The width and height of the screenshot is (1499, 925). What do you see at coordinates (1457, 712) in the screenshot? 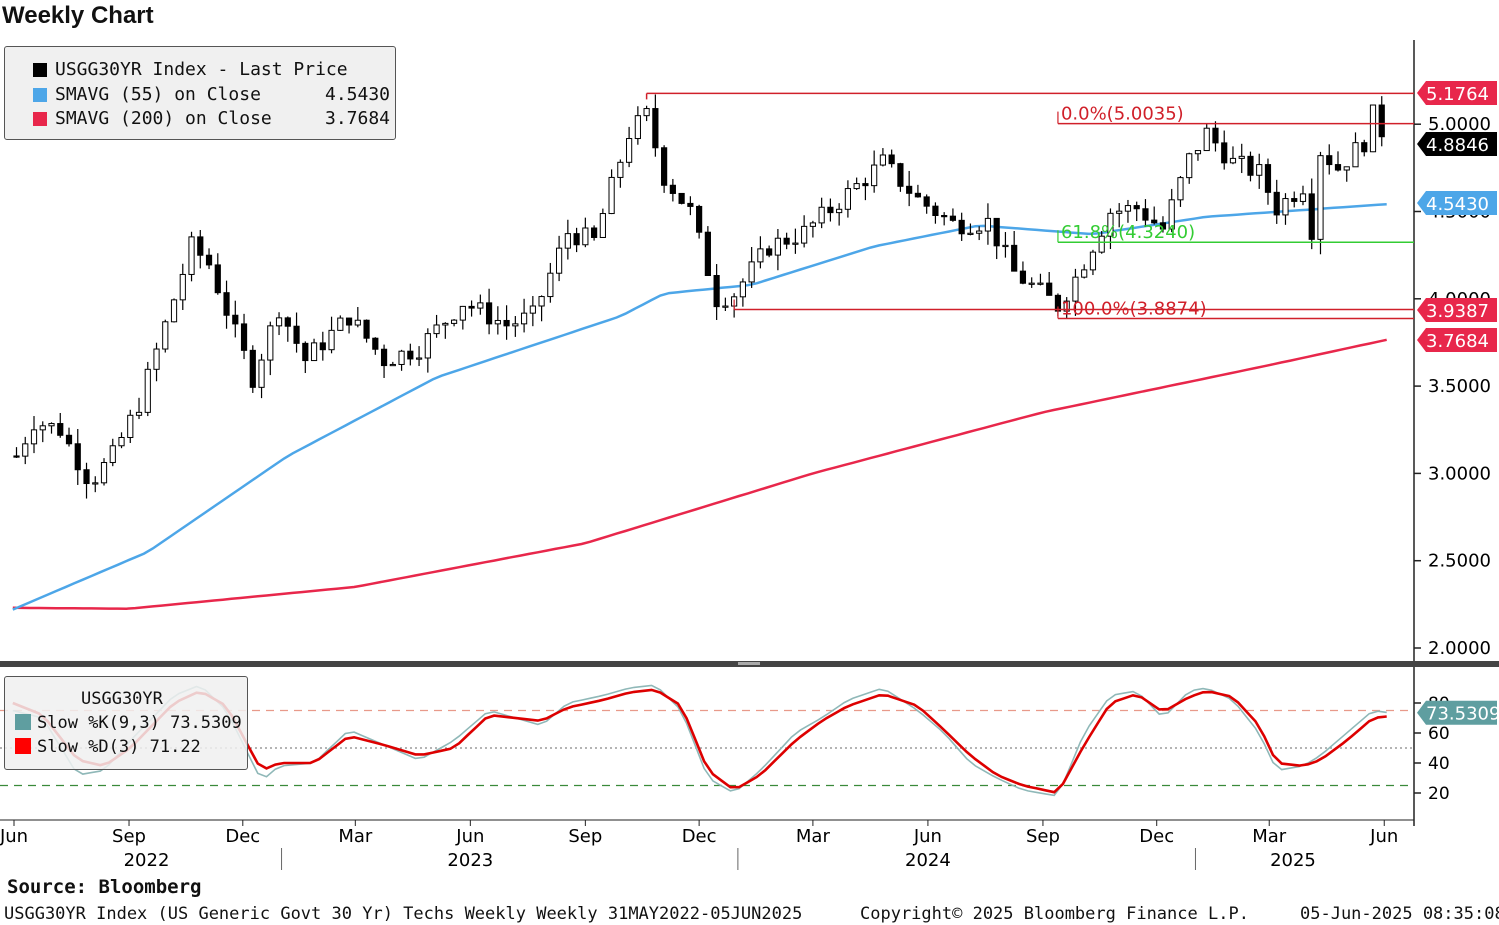
I see `osc-value-tag-bg` at bounding box center [1457, 712].